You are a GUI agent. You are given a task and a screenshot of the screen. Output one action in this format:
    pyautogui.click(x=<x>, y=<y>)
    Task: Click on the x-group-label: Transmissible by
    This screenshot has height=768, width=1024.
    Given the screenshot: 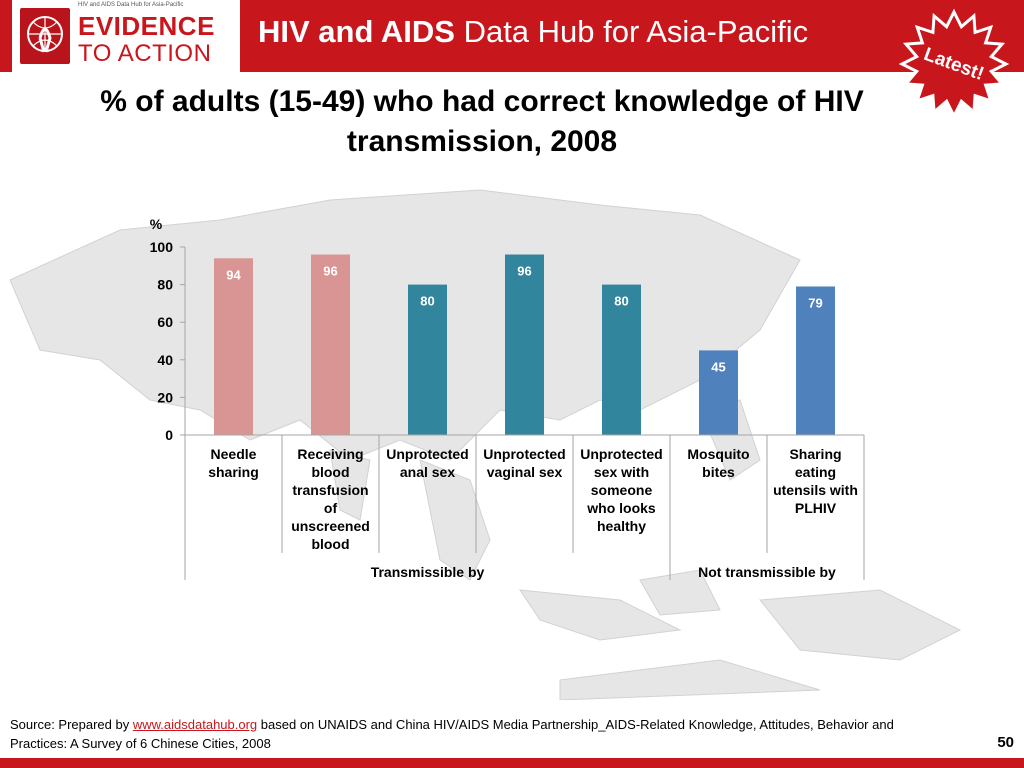 What is the action you would take?
    pyautogui.click(x=427, y=572)
    